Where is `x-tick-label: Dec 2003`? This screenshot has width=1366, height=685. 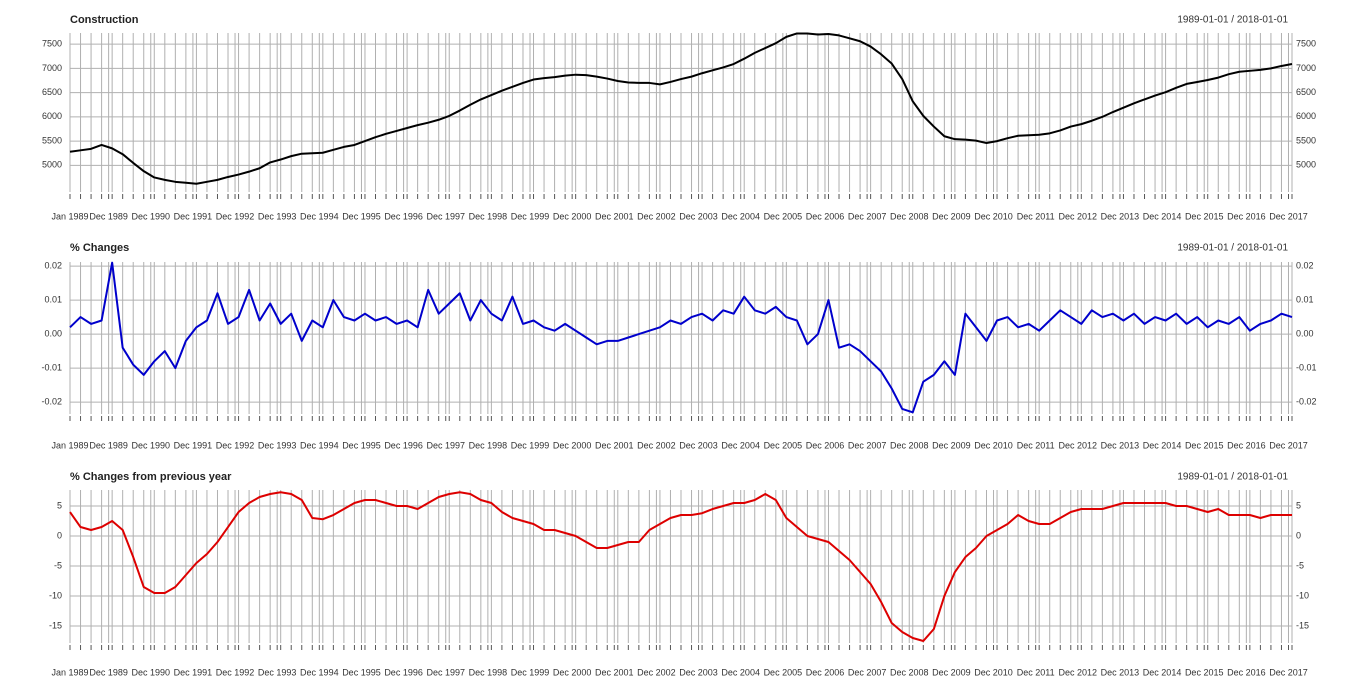
x-tick-label: Dec 2003 is located at coordinates (698, 216).